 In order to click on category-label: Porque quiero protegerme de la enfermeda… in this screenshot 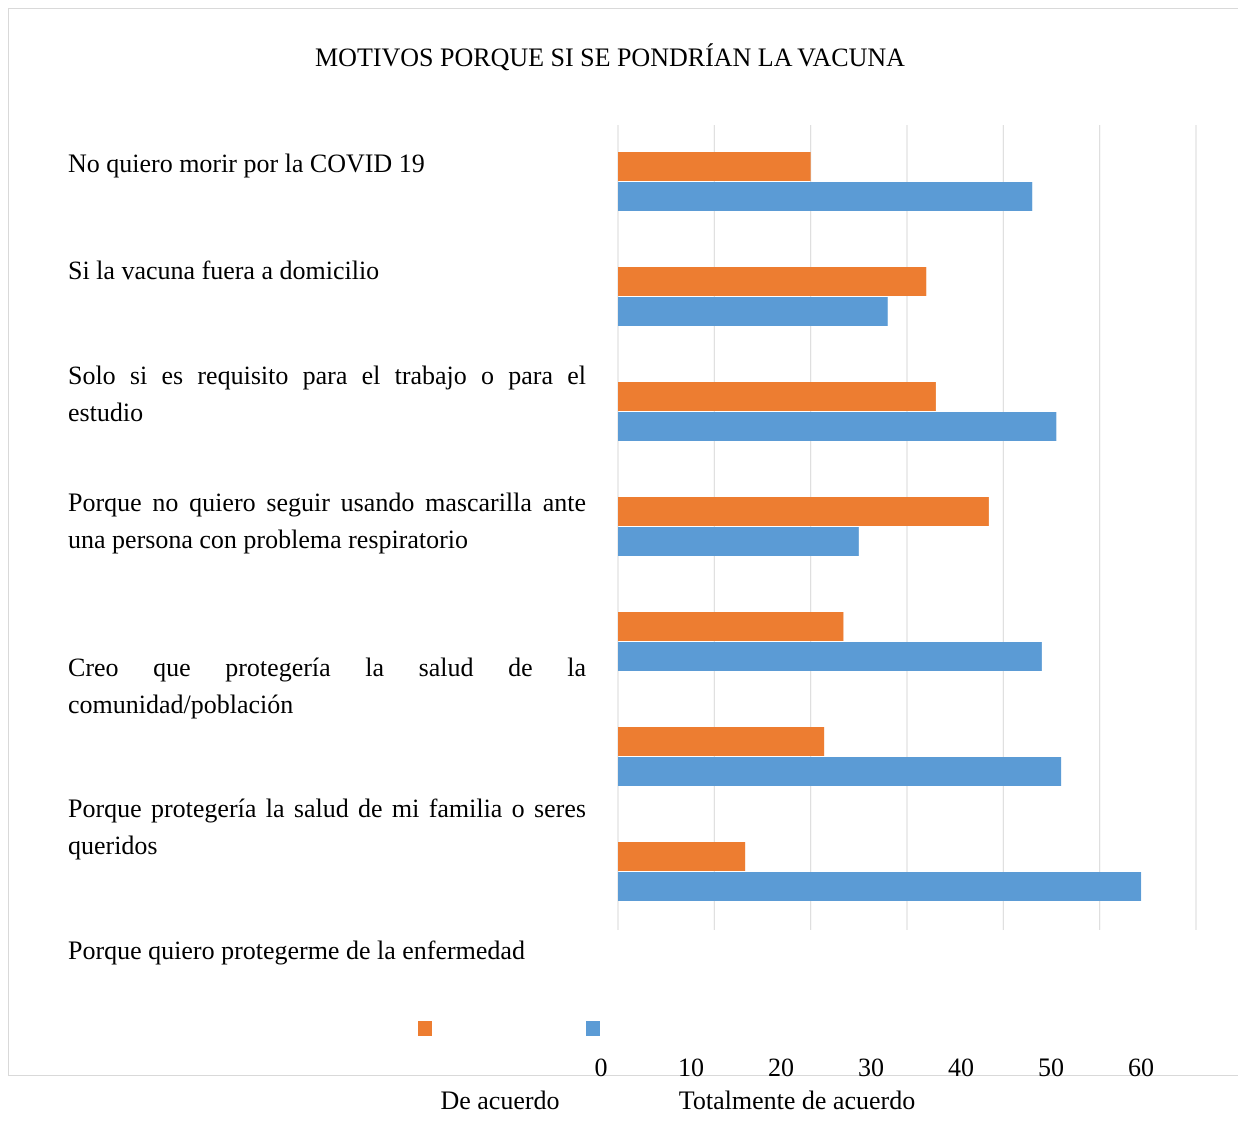, I will do `click(296, 950)`.